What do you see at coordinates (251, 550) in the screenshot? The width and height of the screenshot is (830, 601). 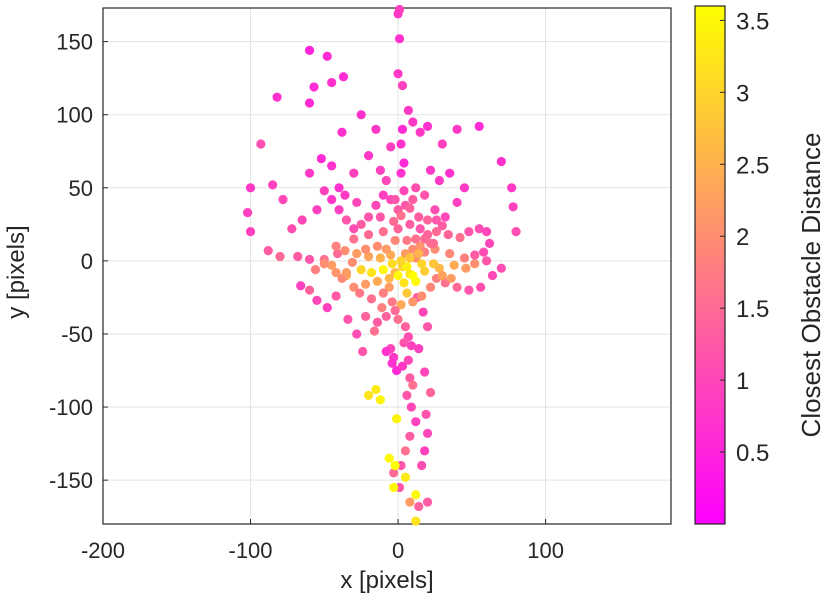 I see `x-tick-label: -100` at bounding box center [251, 550].